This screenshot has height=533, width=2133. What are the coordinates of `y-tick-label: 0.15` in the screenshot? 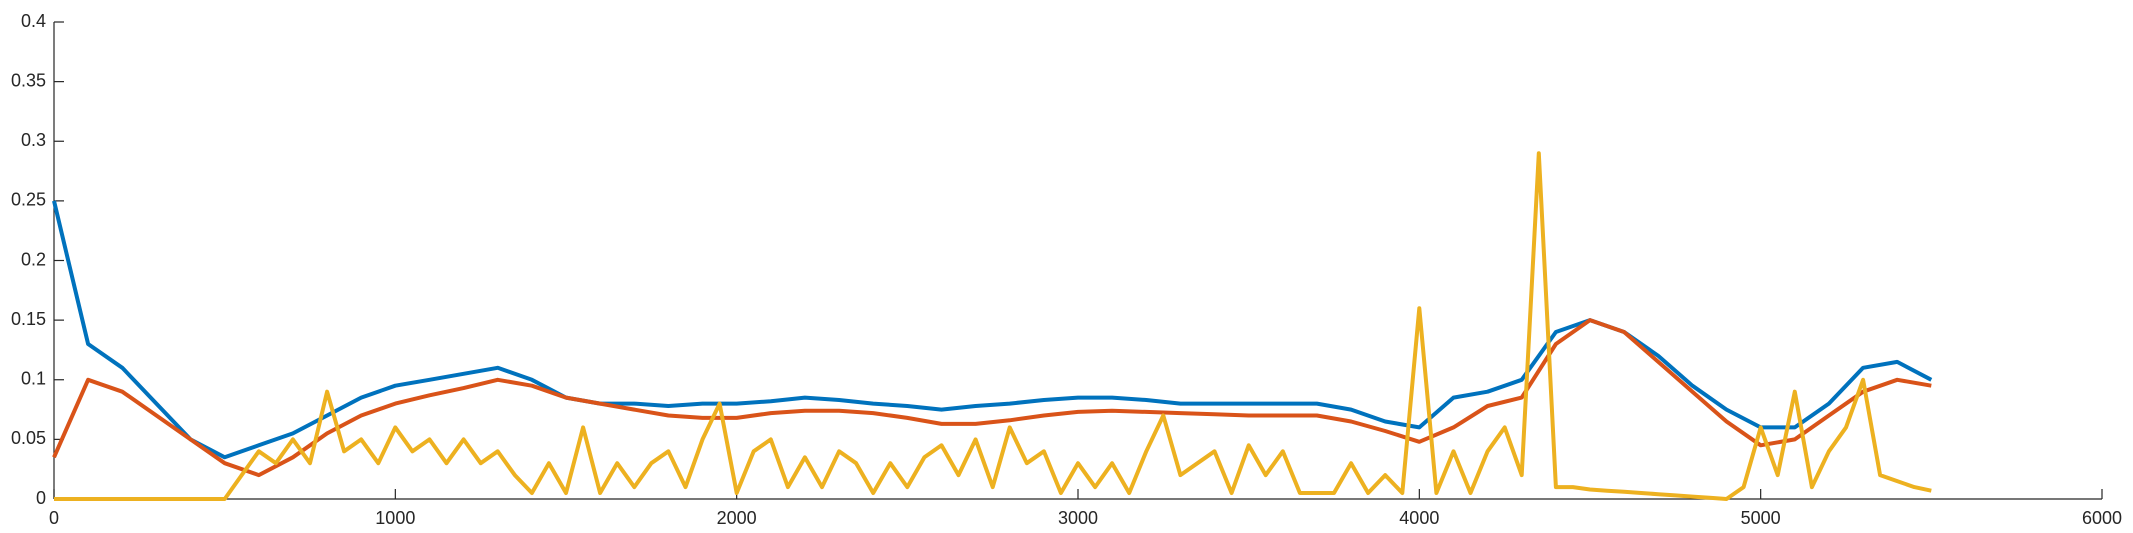 It's located at (28, 319).